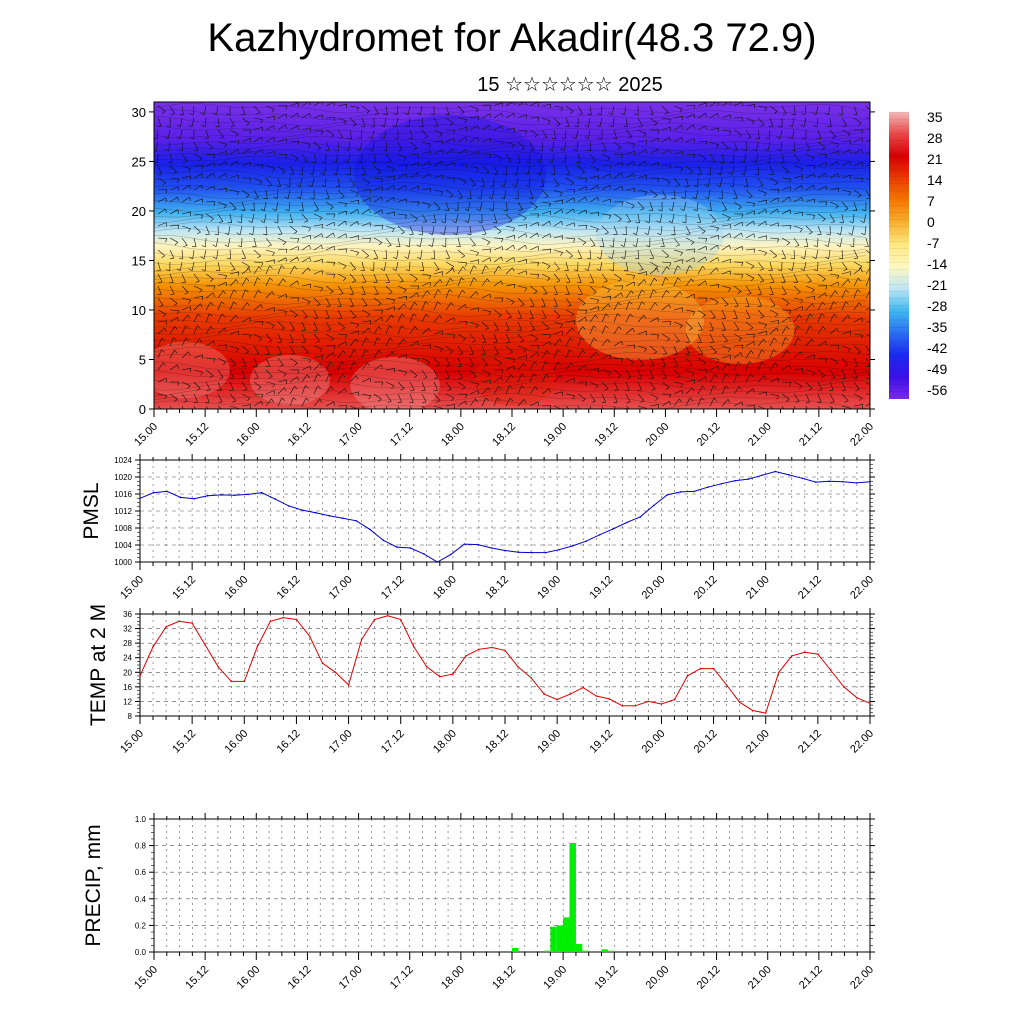  What do you see at coordinates (553, 939) in the screenshot?
I see `precip-bar` at bounding box center [553, 939].